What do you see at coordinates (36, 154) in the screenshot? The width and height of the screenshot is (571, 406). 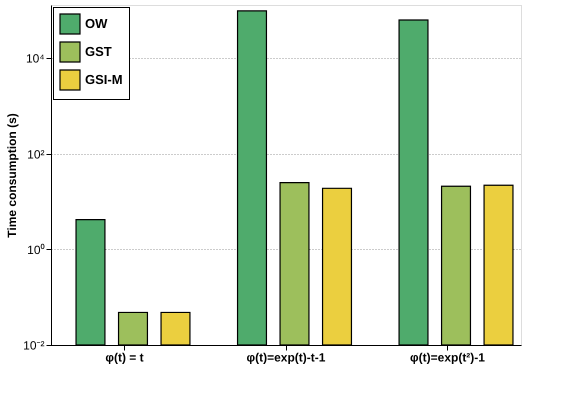 I see `y-tick-label: 10²` at bounding box center [36, 154].